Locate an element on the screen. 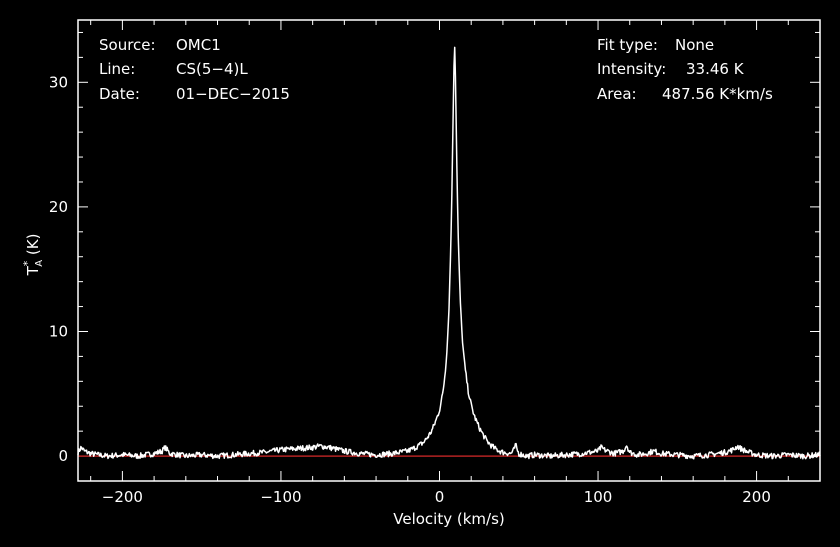 Image resolution: width=840 pixels, height=547 pixels. date-value: 01−DEC−2015 is located at coordinates (233, 94).